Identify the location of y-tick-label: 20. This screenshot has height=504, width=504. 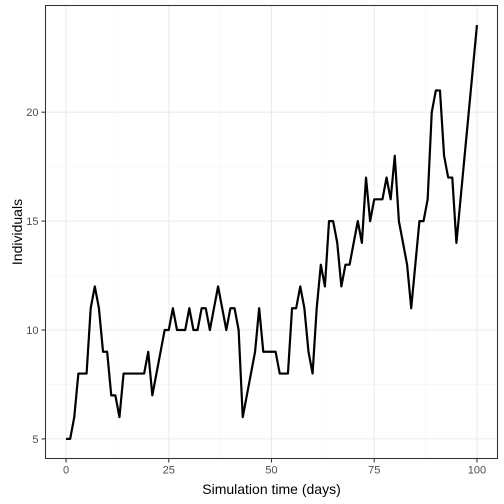
(32, 113).